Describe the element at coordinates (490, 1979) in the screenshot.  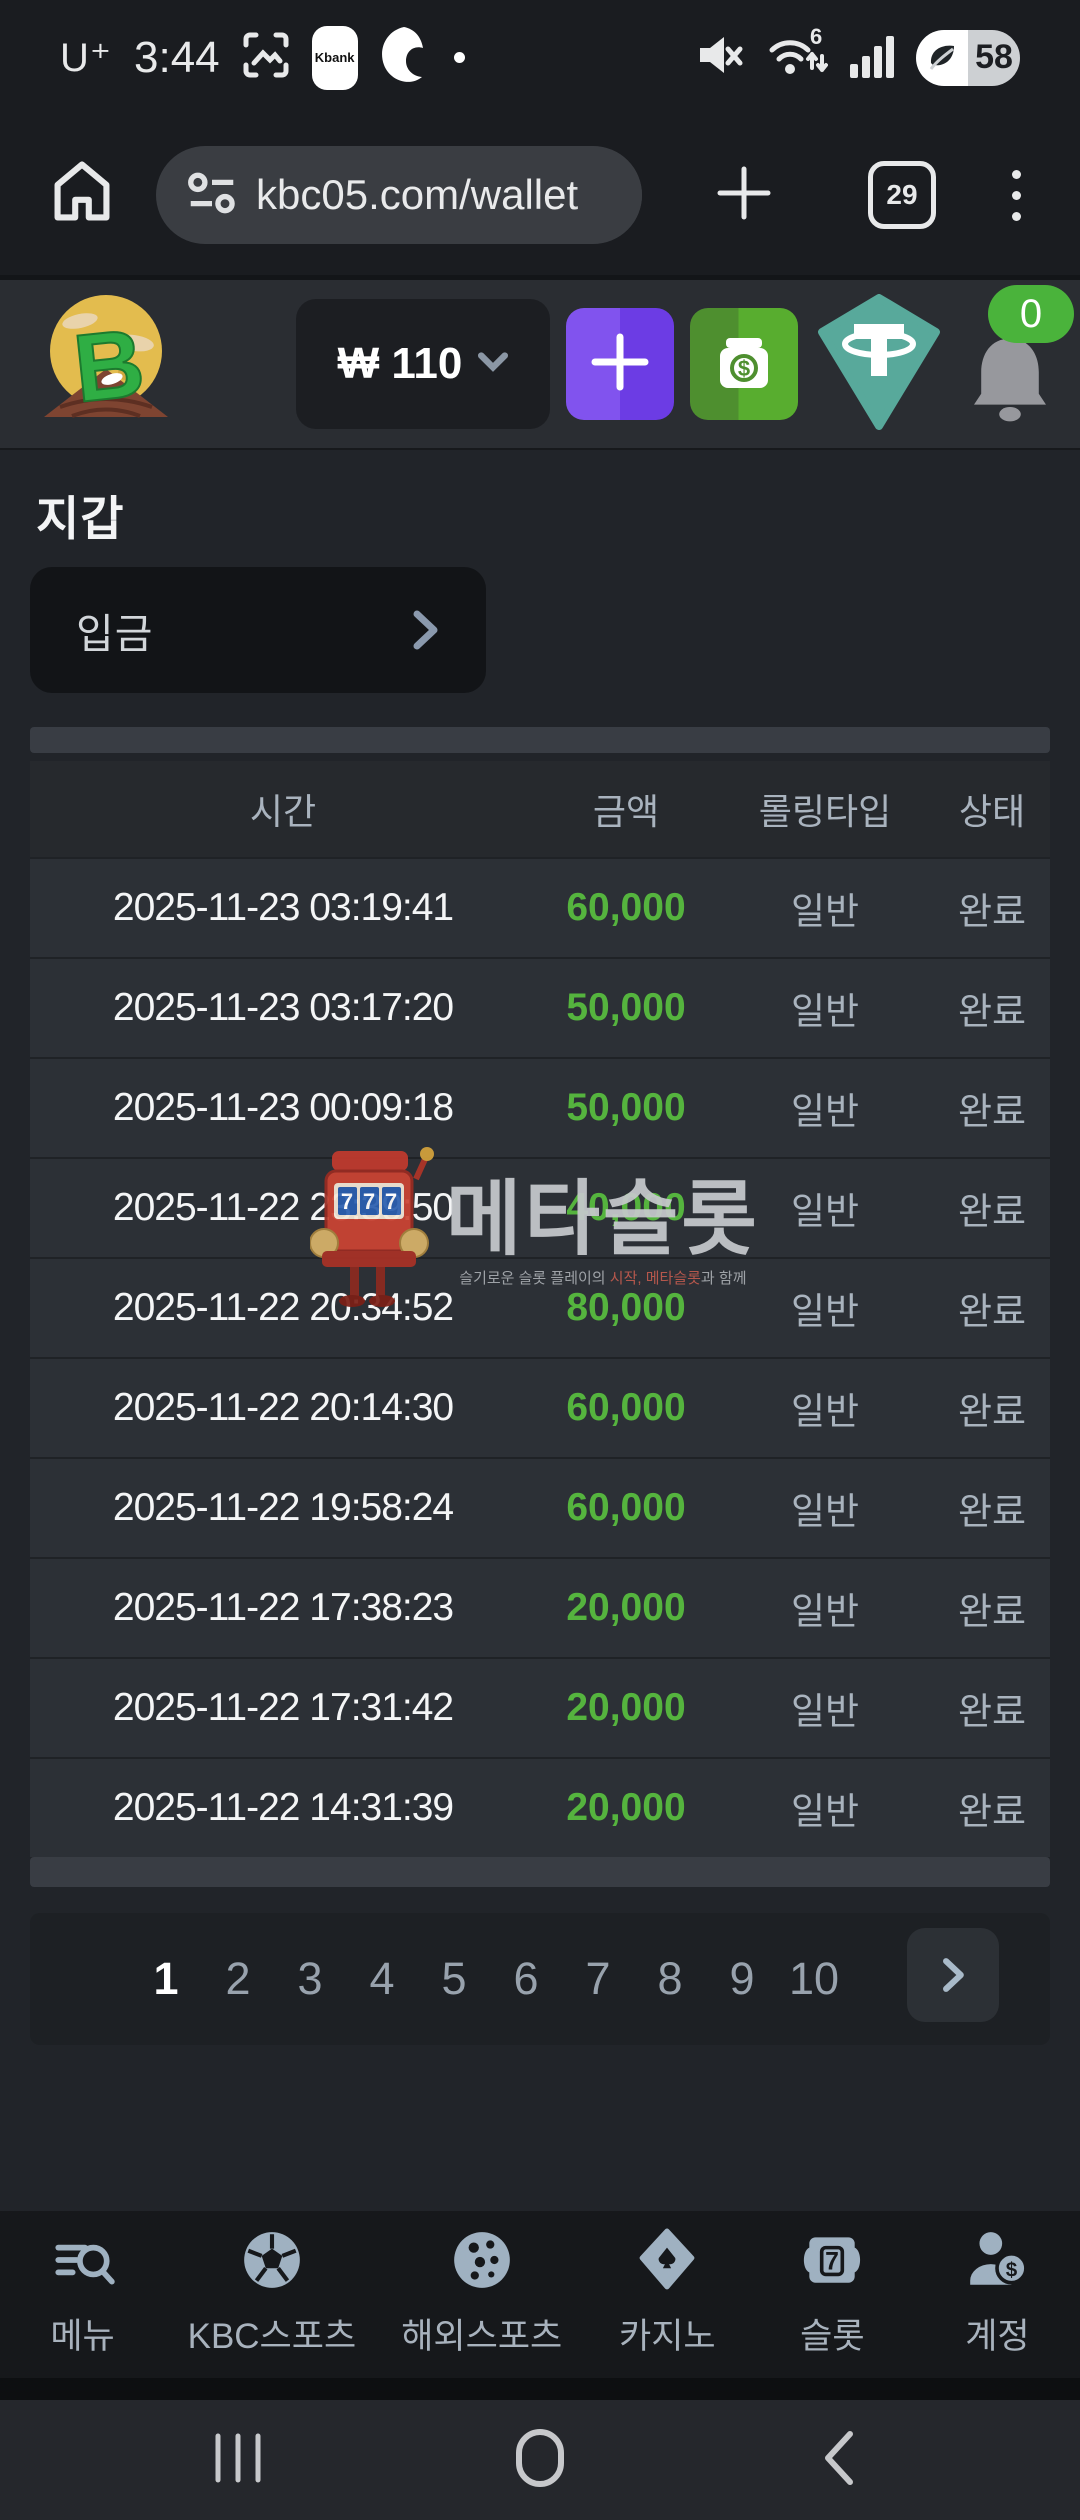
I see `page-numbers: 1 2 3 4 5 6 7 8 9 10` at that location.